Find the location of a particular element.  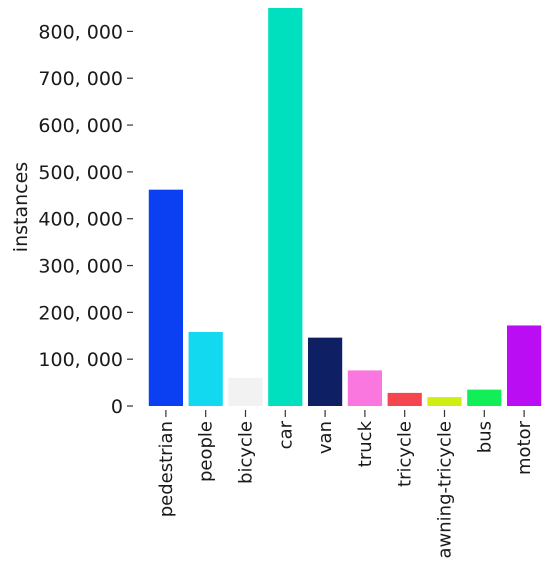

y-tick-label: 500, 000 is located at coordinates (80, 173).